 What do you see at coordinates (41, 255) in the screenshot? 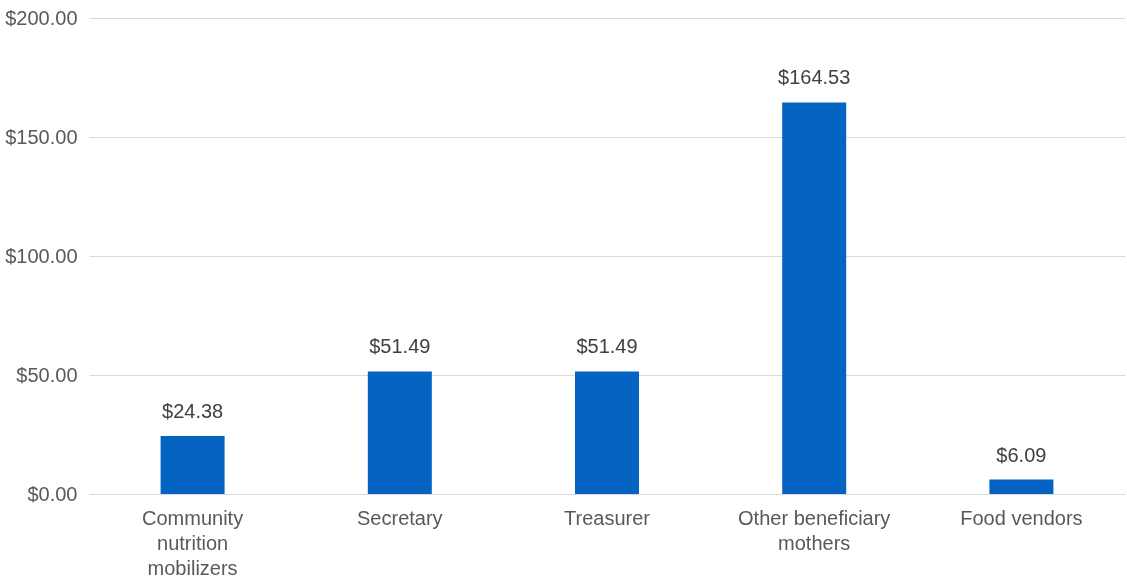
I see `y-tick-label: $100.00` at bounding box center [41, 255].